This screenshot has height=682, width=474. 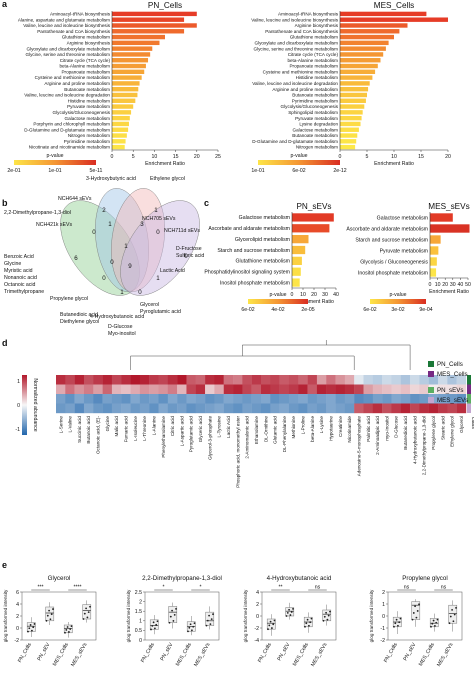 What do you see at coordinates (313, 54) in the screenshot?
I see `category-label: Citrate cycle (TCA cycle)` at bounding box center [313, 54].